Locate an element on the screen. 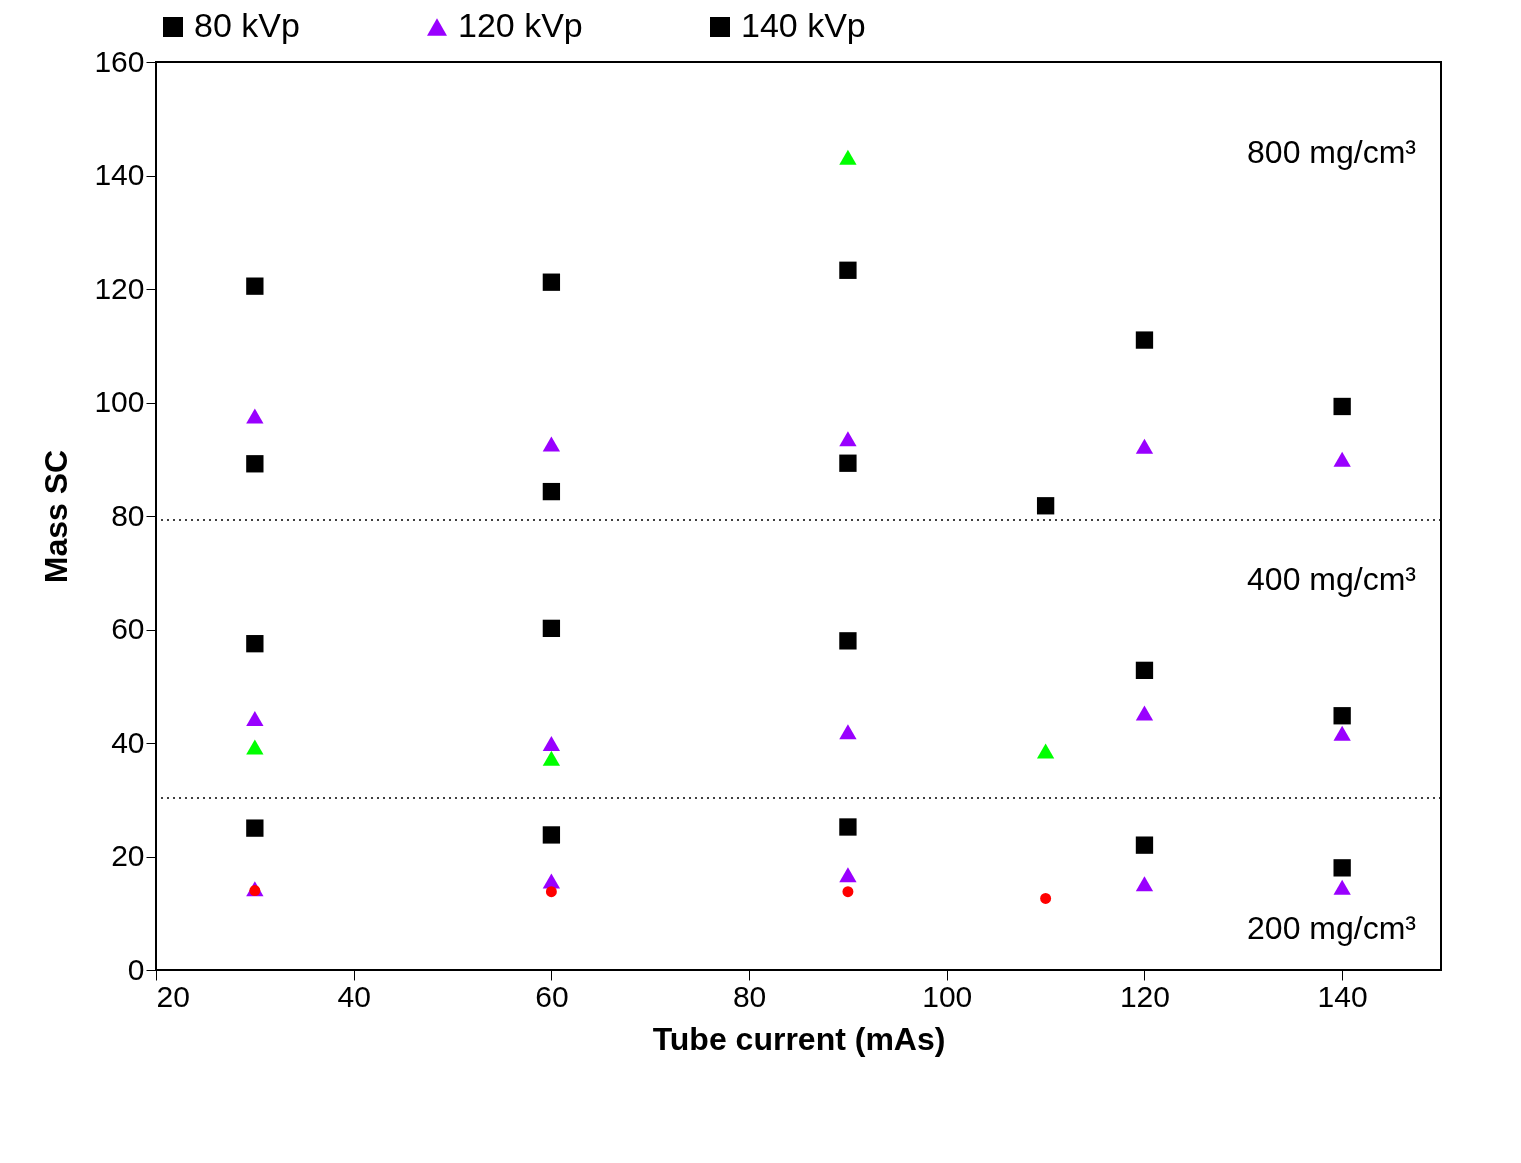 This screenshot has width=1521, height=1163. y-tick-label: 140 is located at coordinates (119, 174).